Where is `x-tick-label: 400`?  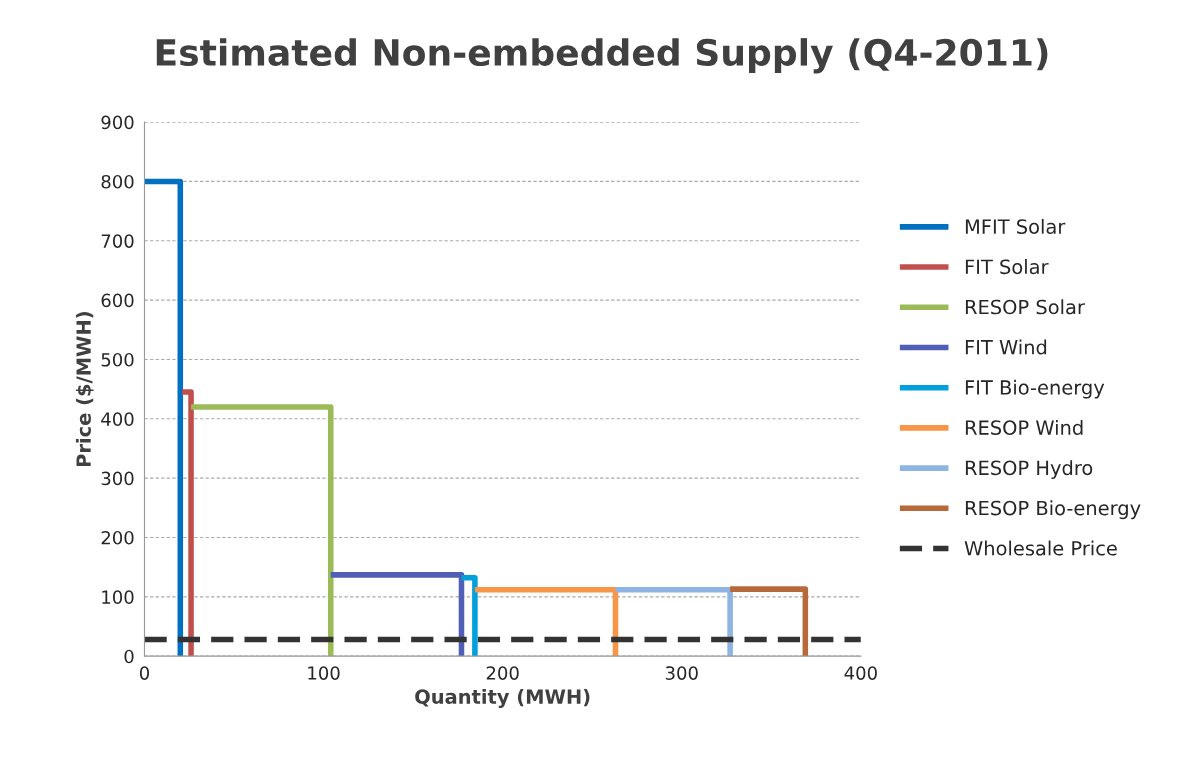
x-tick-label: 400 is located at coordinates (860, 673).